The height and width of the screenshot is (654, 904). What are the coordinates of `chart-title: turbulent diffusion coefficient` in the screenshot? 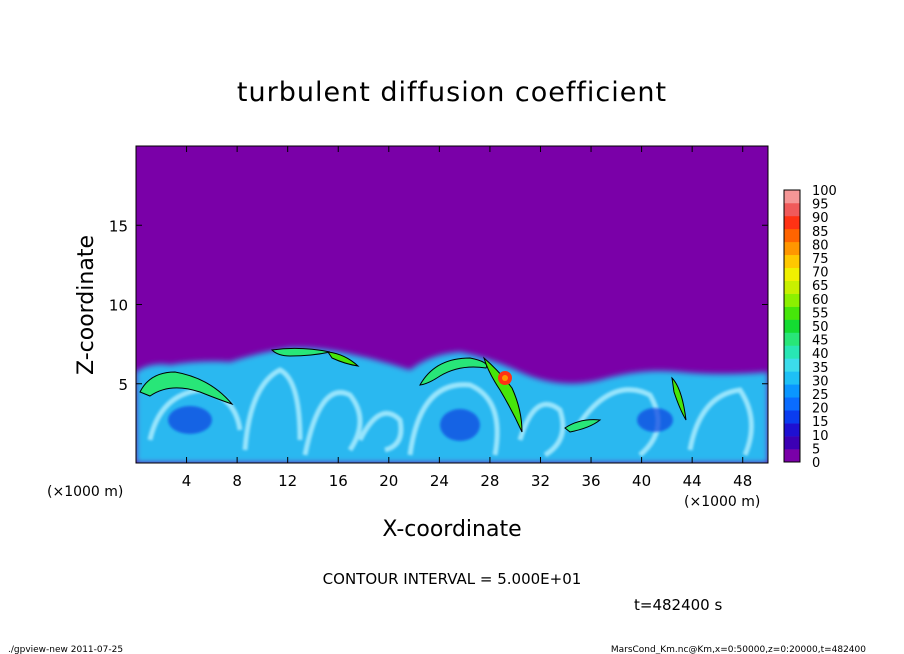 It's located at (452, 92).